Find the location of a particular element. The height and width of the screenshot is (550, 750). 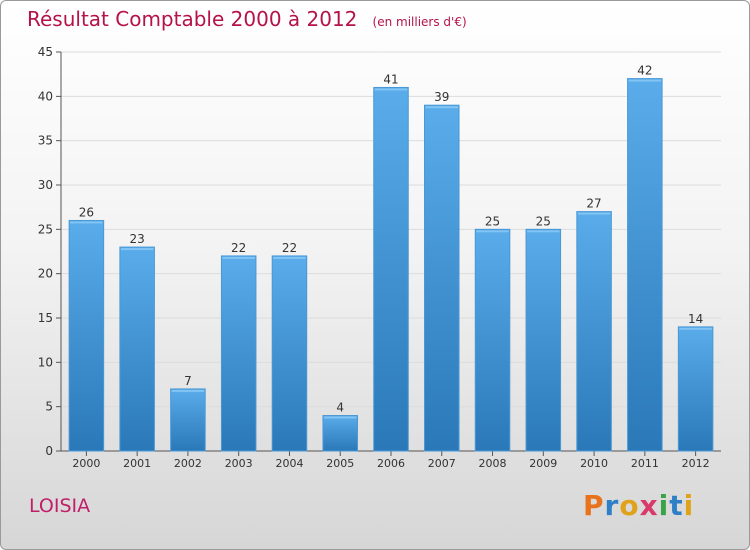

x-tick-label-2010: 2010 is located at coordinates (594, 463).